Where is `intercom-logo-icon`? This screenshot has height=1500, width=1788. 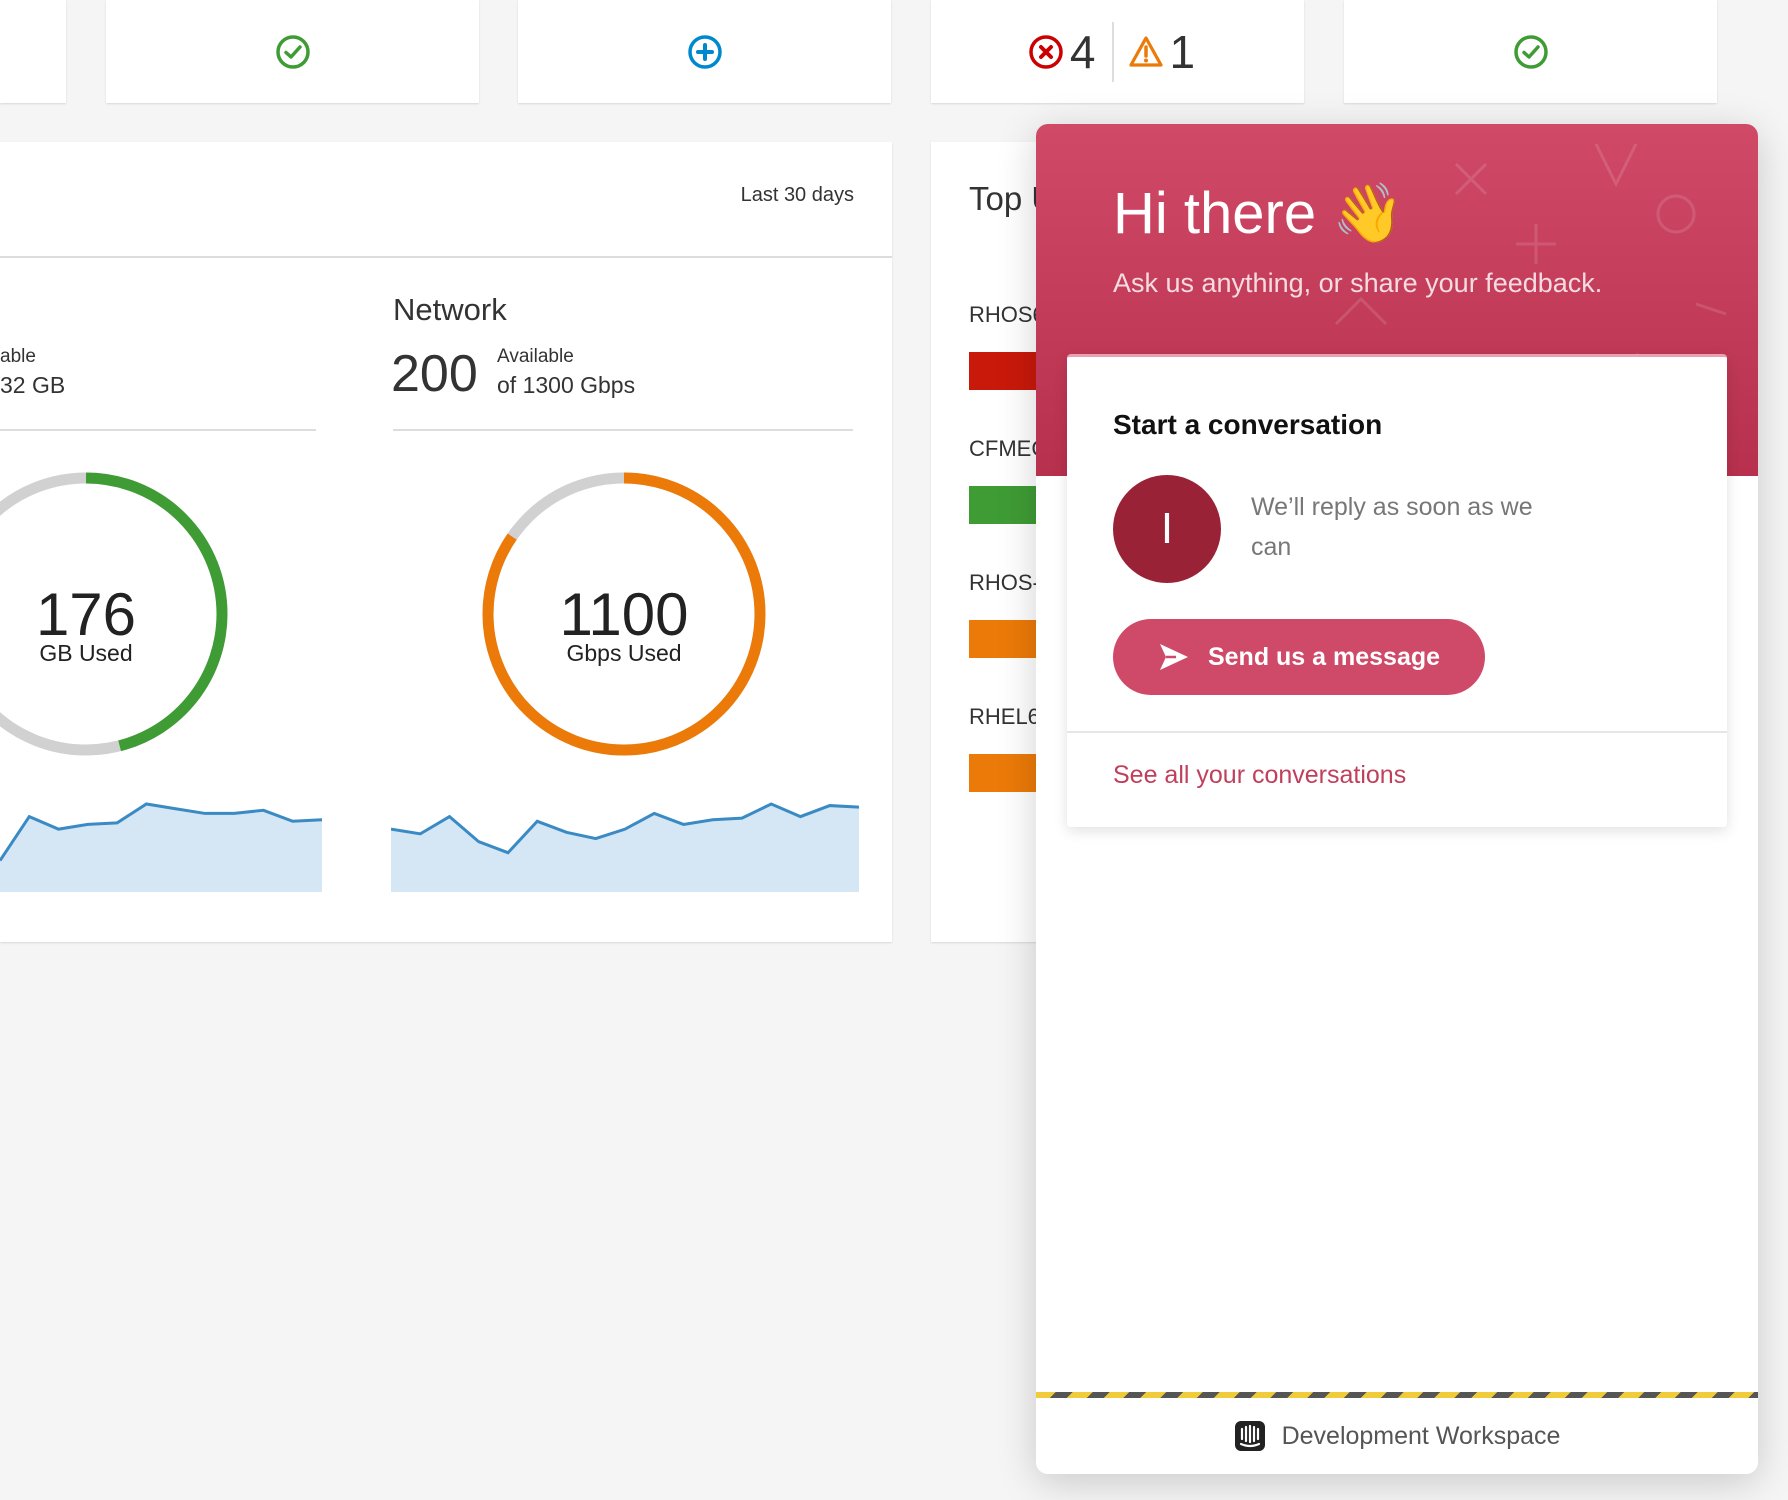
intercom-logo-icon is located at coordinates (1249, 1436).